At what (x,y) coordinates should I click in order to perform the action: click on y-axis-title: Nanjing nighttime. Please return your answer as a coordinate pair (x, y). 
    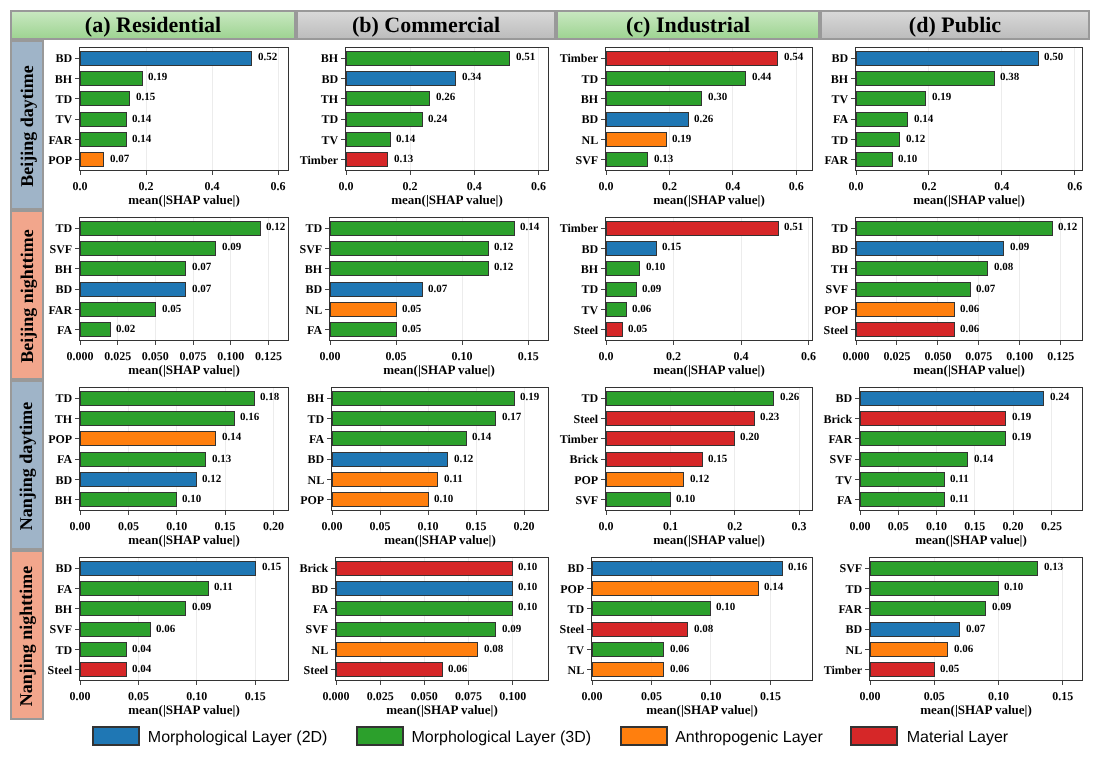
    Looking at the image, I should click on (27, 635).